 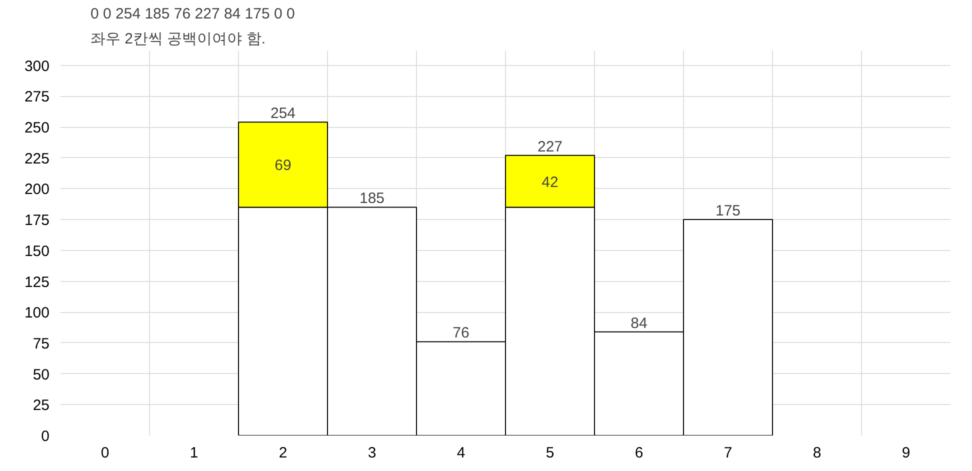 What do you see at coordinates (817, 453) in the screenshot?
I see `x-tick-label: 8` at bounding box center [817, 453].